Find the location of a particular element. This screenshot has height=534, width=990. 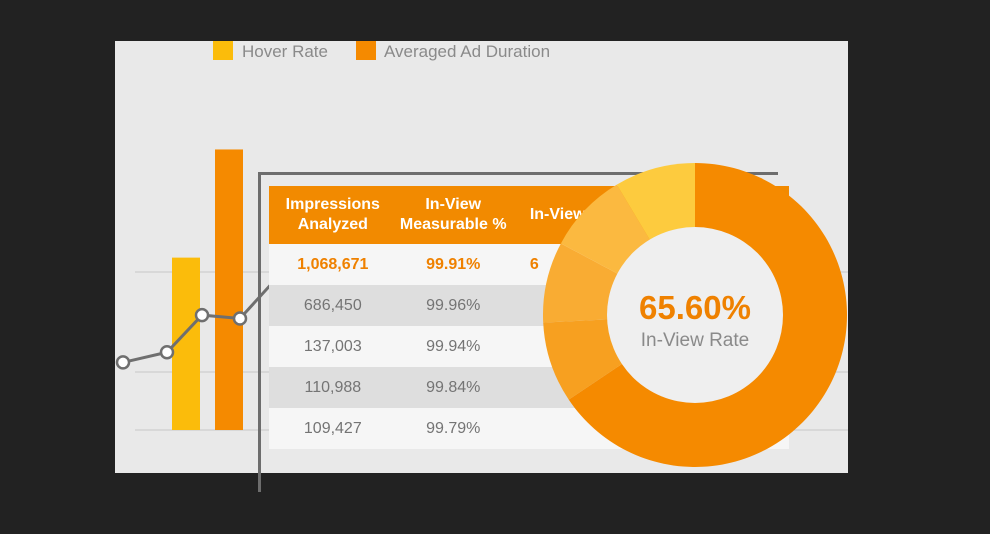

table-cell: 99.96% is located at coordinates (453, 305).